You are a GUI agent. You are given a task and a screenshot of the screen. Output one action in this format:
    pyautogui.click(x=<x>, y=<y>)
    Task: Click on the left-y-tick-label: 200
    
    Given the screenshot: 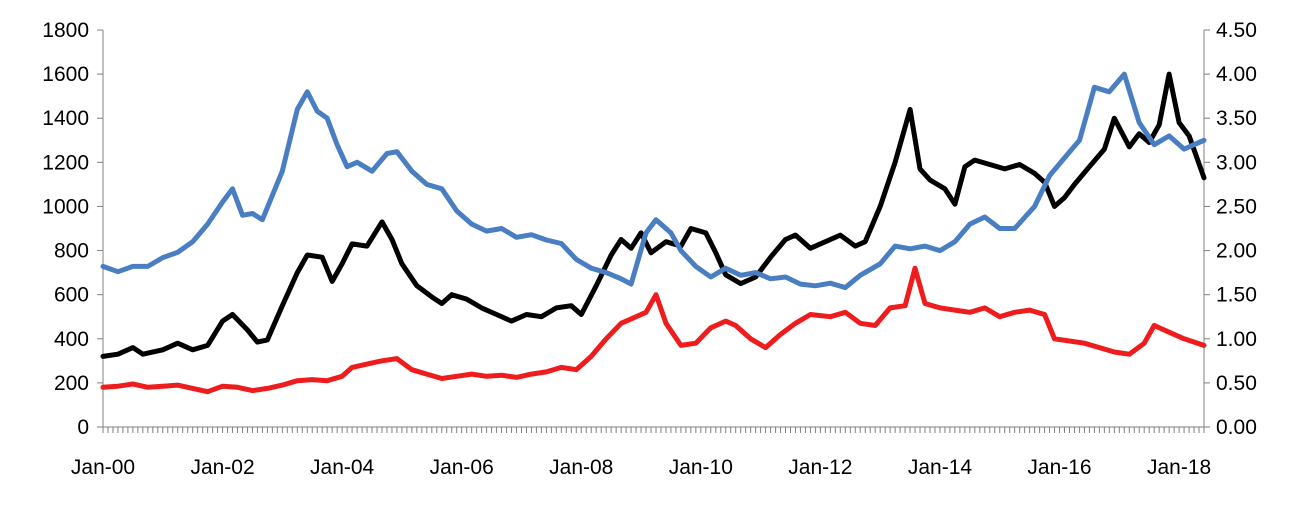 What is the action you would take?
    pyautogui.click(x=71, y=383)
    